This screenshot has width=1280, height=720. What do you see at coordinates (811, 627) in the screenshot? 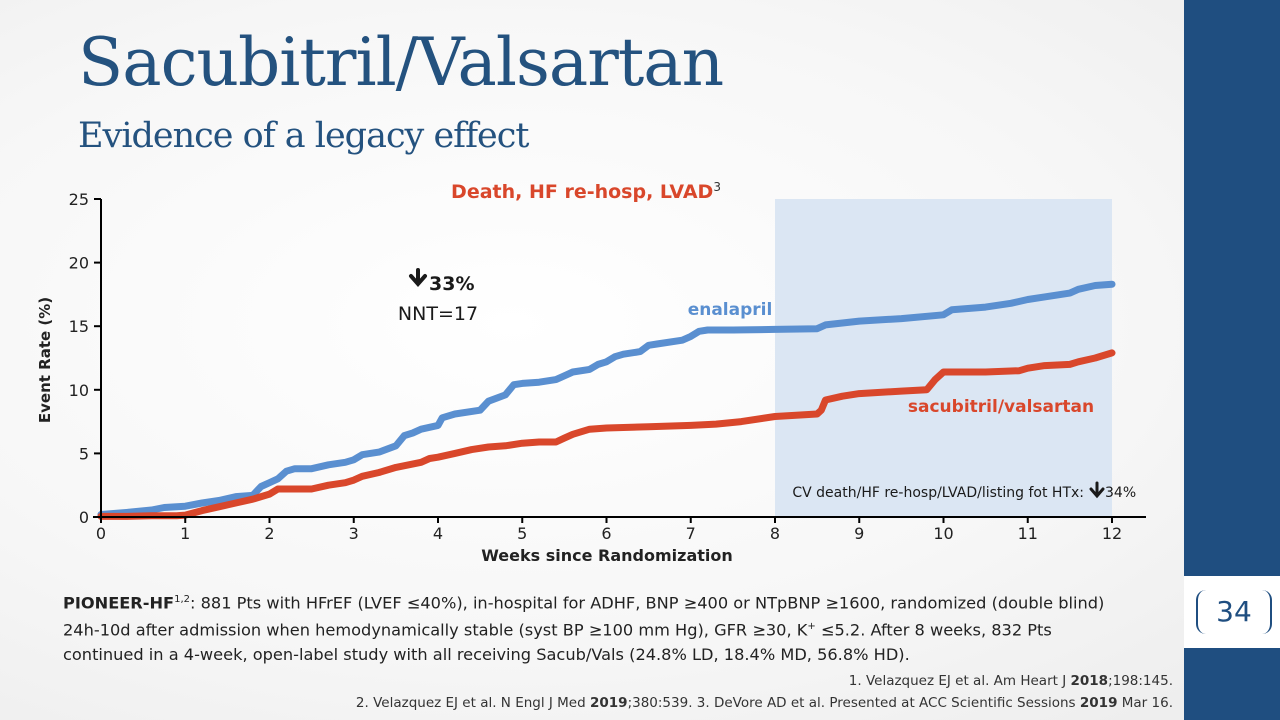
I see `potassium-sup: +` at bounding box center [811, 627].